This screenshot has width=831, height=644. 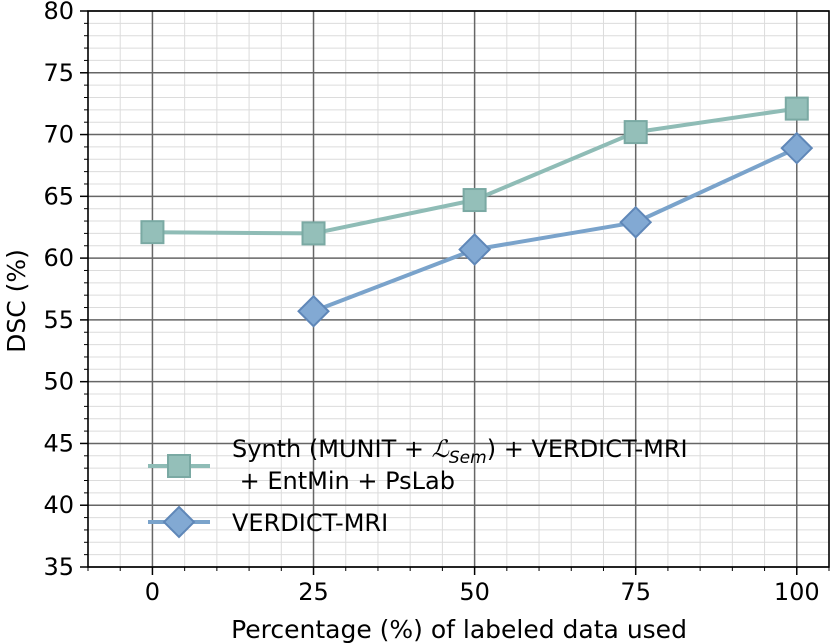 I want to click on y-tick-label: 50, so click(x=58, y=382).